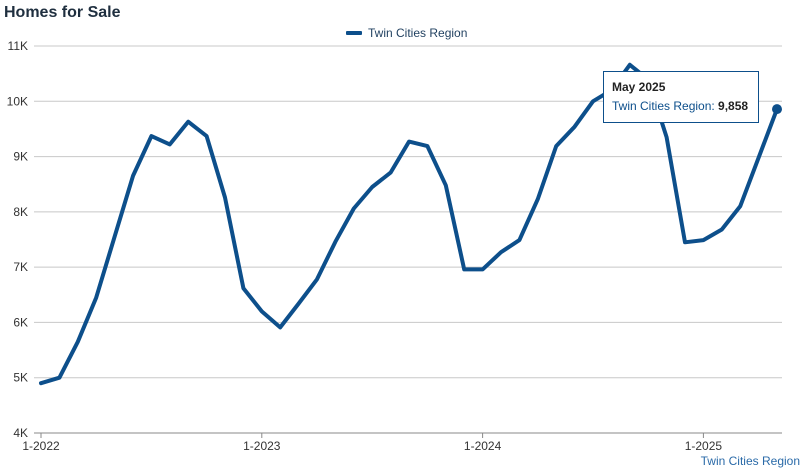  What do you see at coordinates (20, 212) in the screenshot?
I see `y-tick-label: 8K` at bounding box center [20, 212].